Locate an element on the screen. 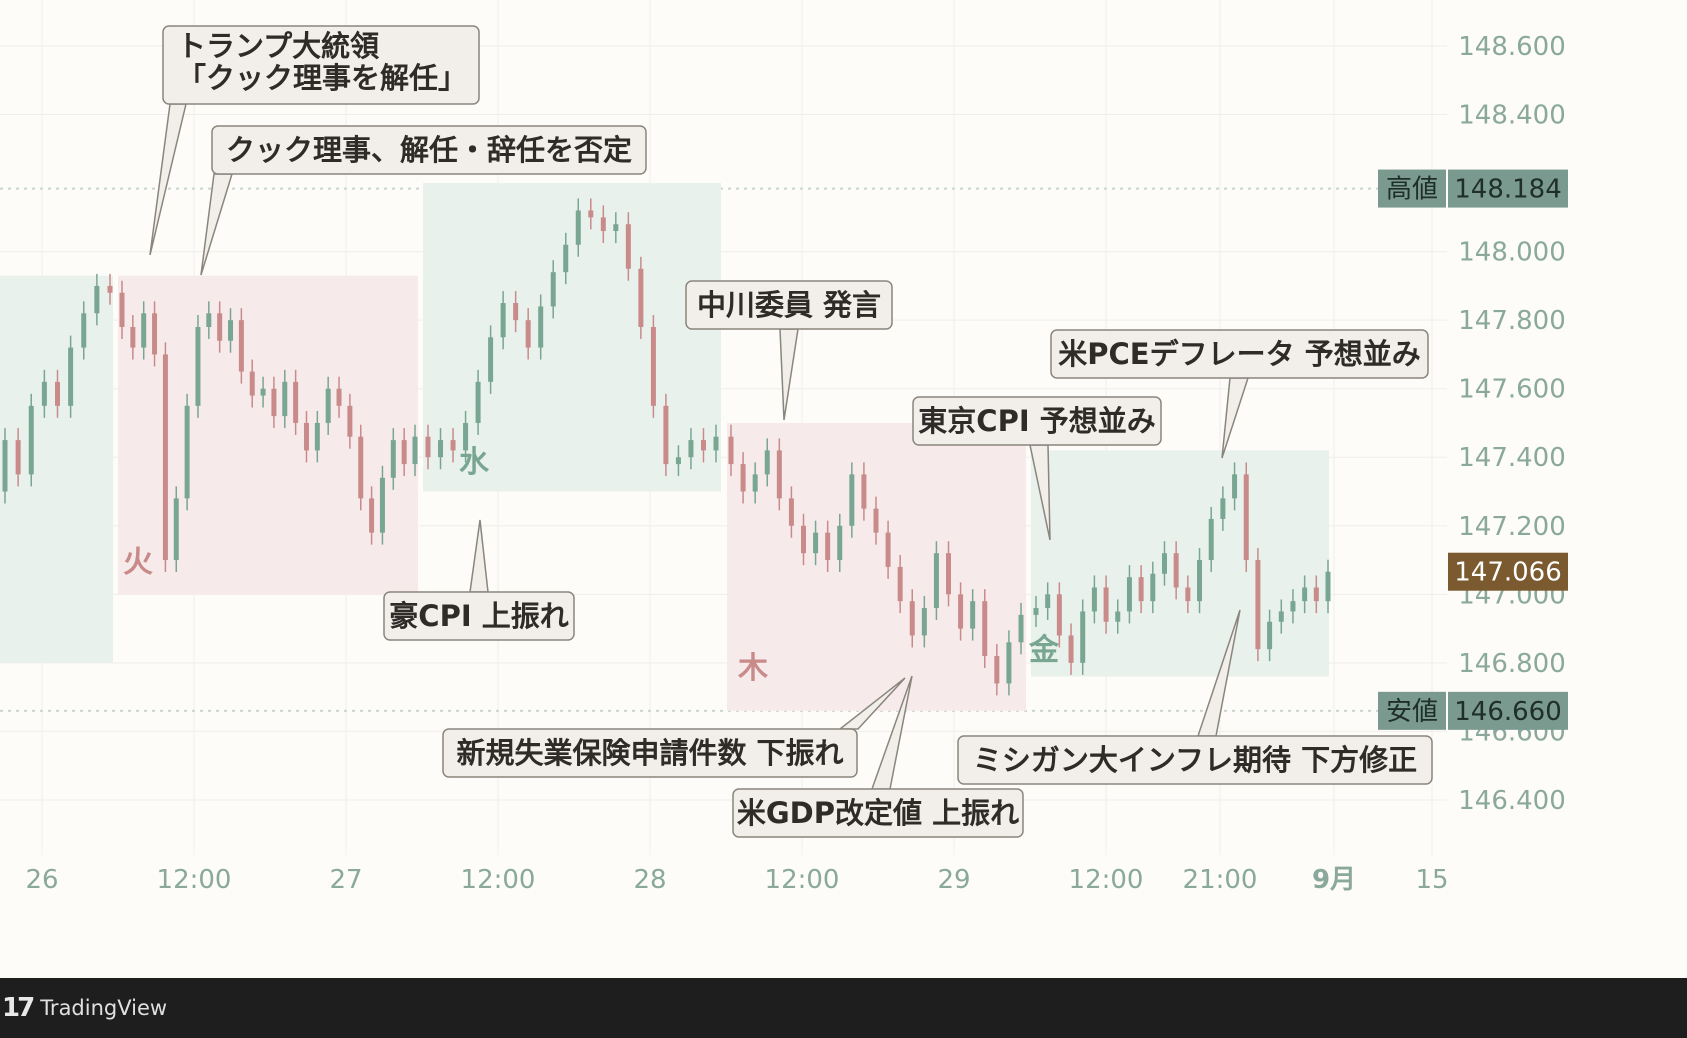 The height and width of the screenshot is (1038, 1687). day-label: 金 is located at coordinates (1044, 650).